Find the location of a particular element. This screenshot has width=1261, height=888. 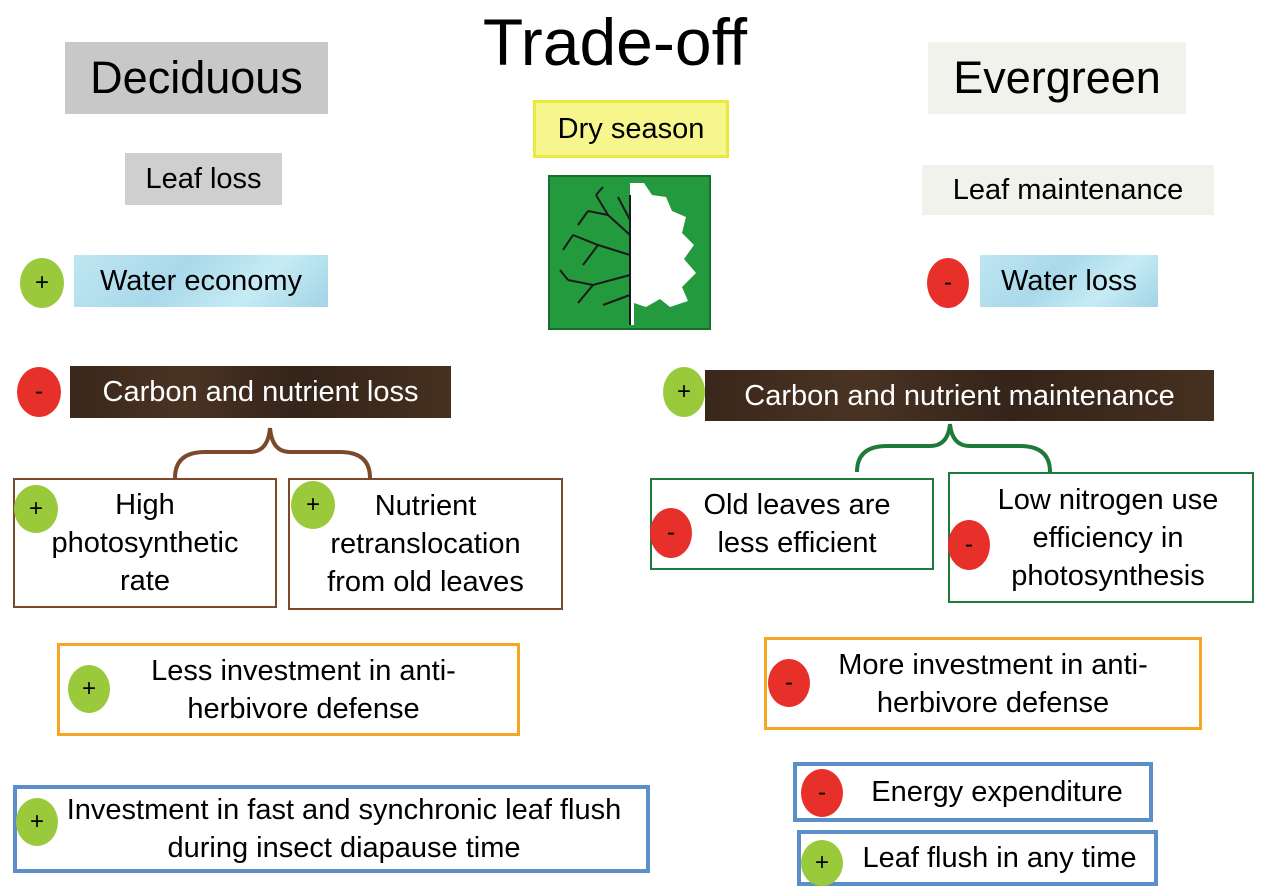

braces is located at coordinates (612, 451).